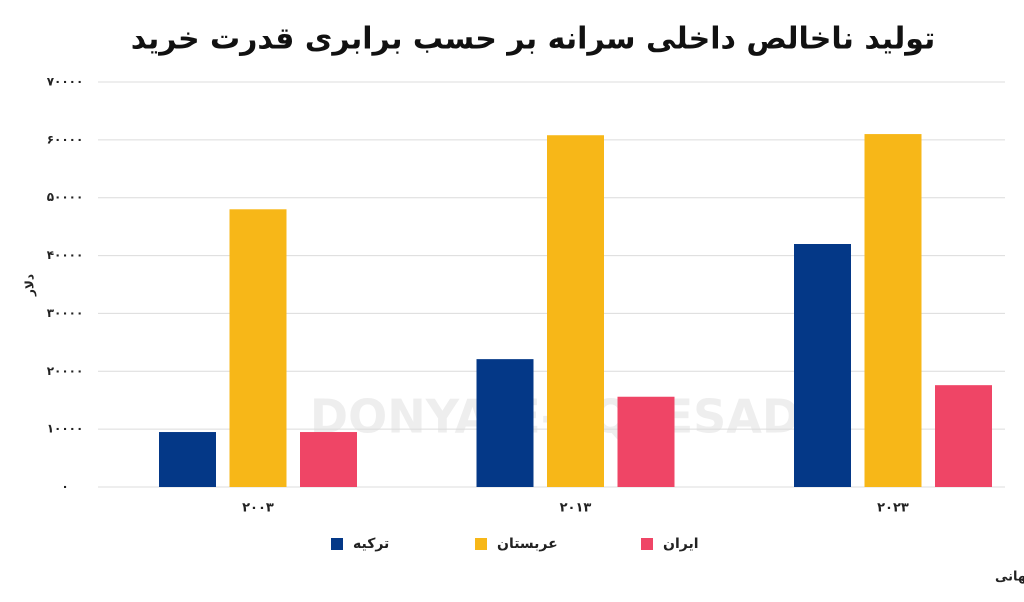 This screenshot has width=1024, height=602. Describe the element at coordinates (527, 544) in the screenshot. I see `legend-label: عربستان` at that location.